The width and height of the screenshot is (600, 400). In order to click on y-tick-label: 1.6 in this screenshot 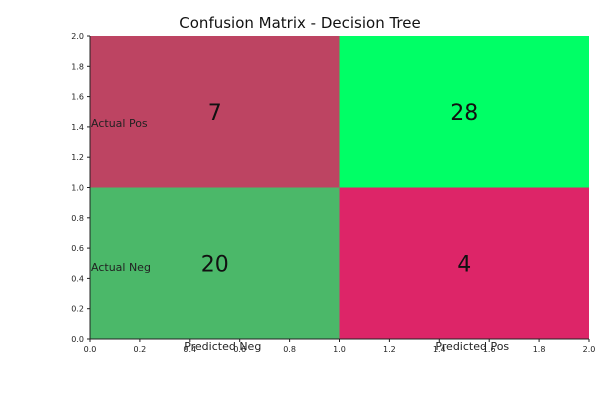, I will do `click(77, 97)`.